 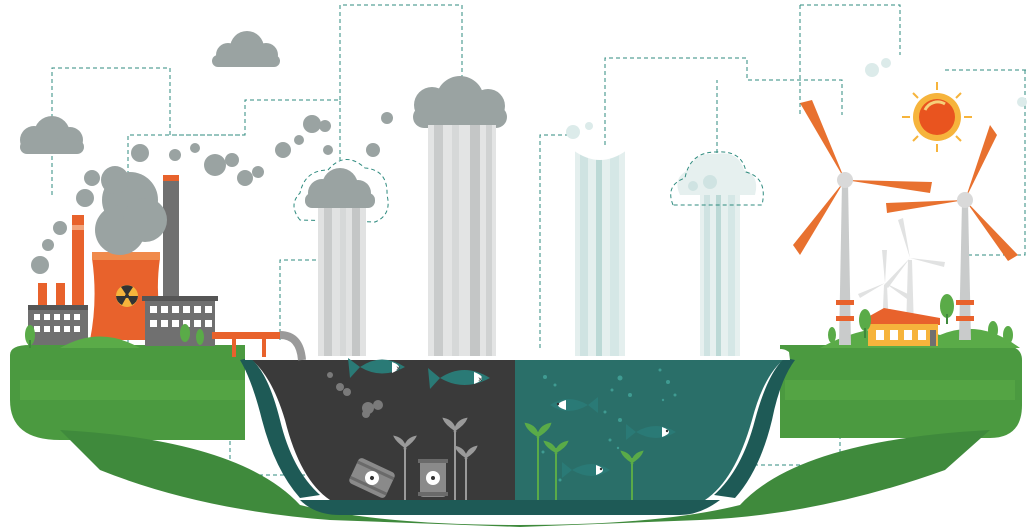 What do you see at coordinates (355, 395) in the screenshot?
I see `pollution-particles` at bounding box center [355, 395].